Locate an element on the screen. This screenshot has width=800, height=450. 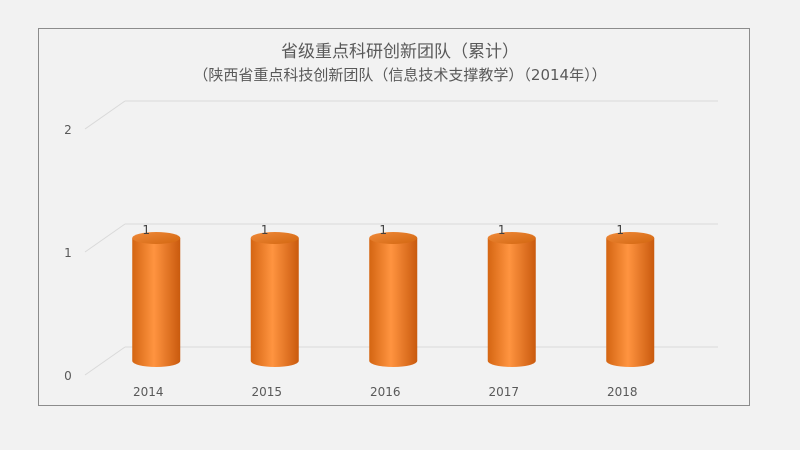
chart-title: 省级重点科研创新团队（累计） is located at coordinates (400, 52).